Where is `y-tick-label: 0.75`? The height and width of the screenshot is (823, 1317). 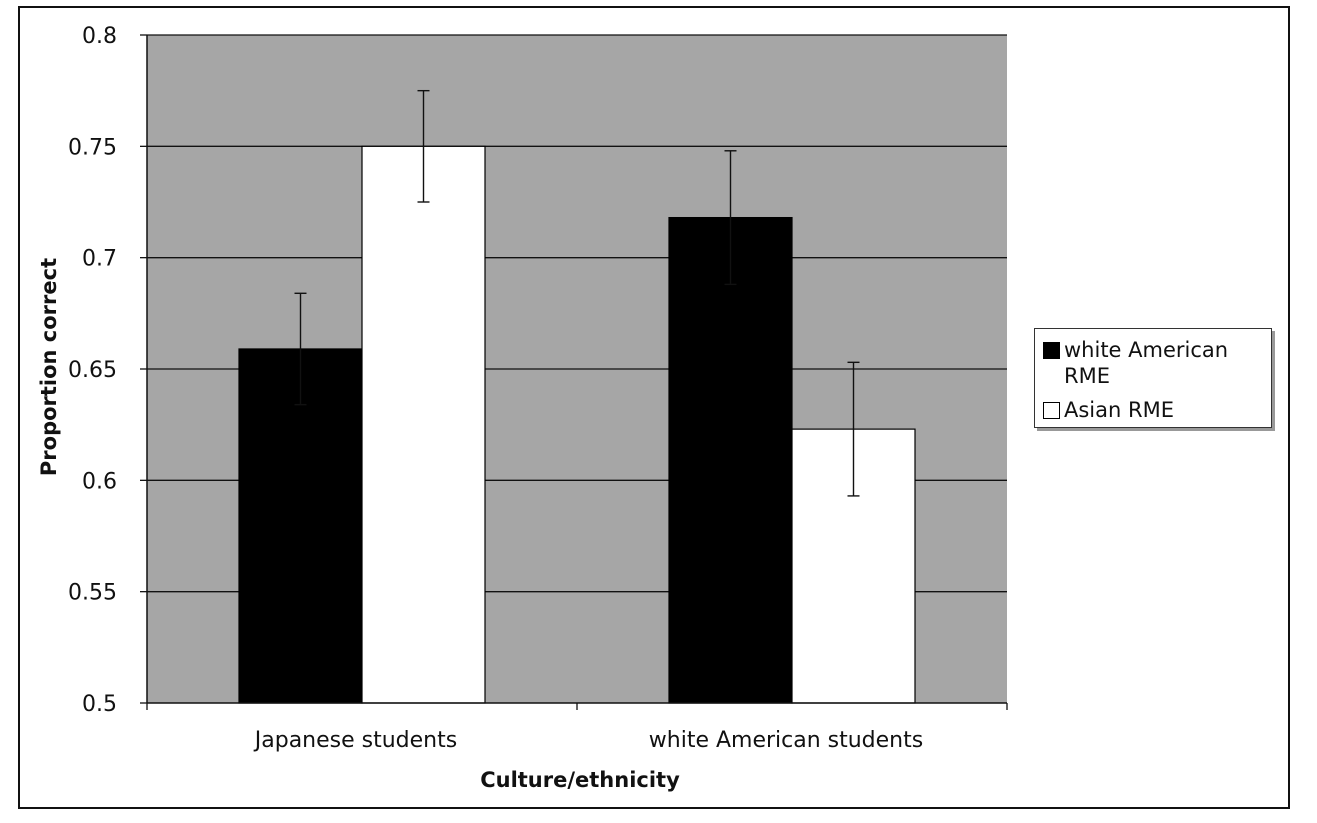
y-tick-label: 0.75 is located at coordinates (92, 147).